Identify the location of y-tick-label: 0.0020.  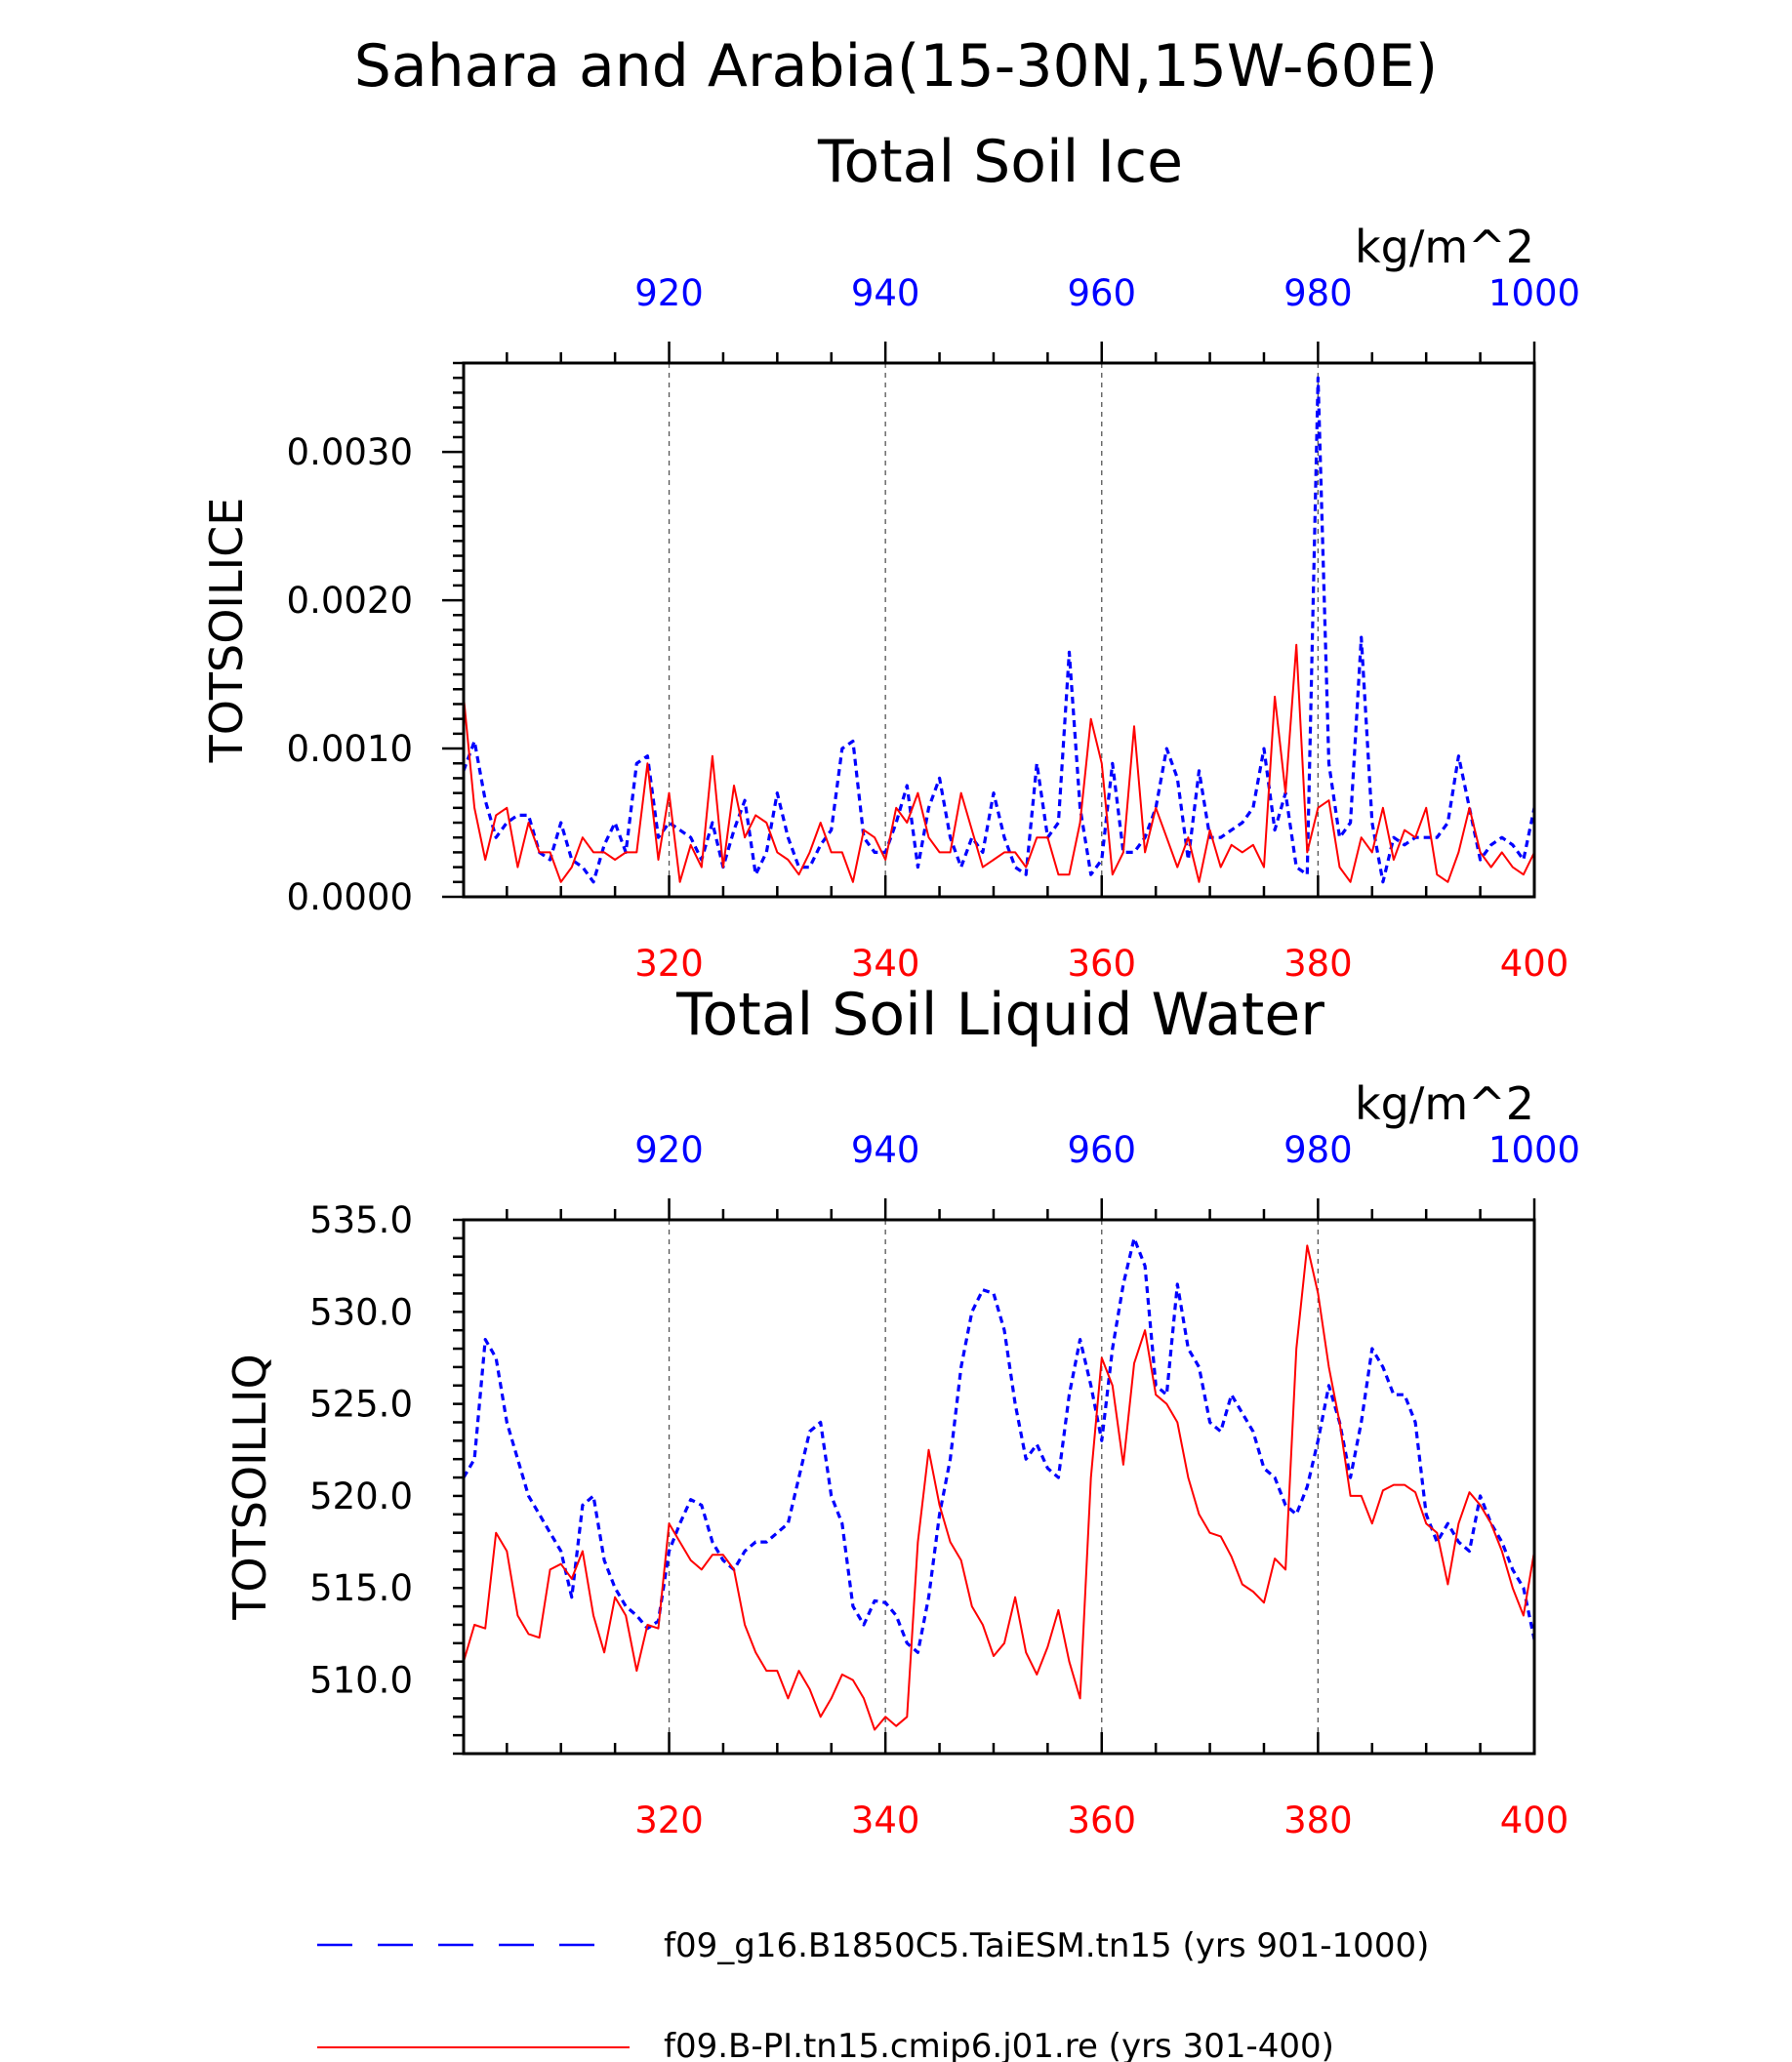
(350, 601).